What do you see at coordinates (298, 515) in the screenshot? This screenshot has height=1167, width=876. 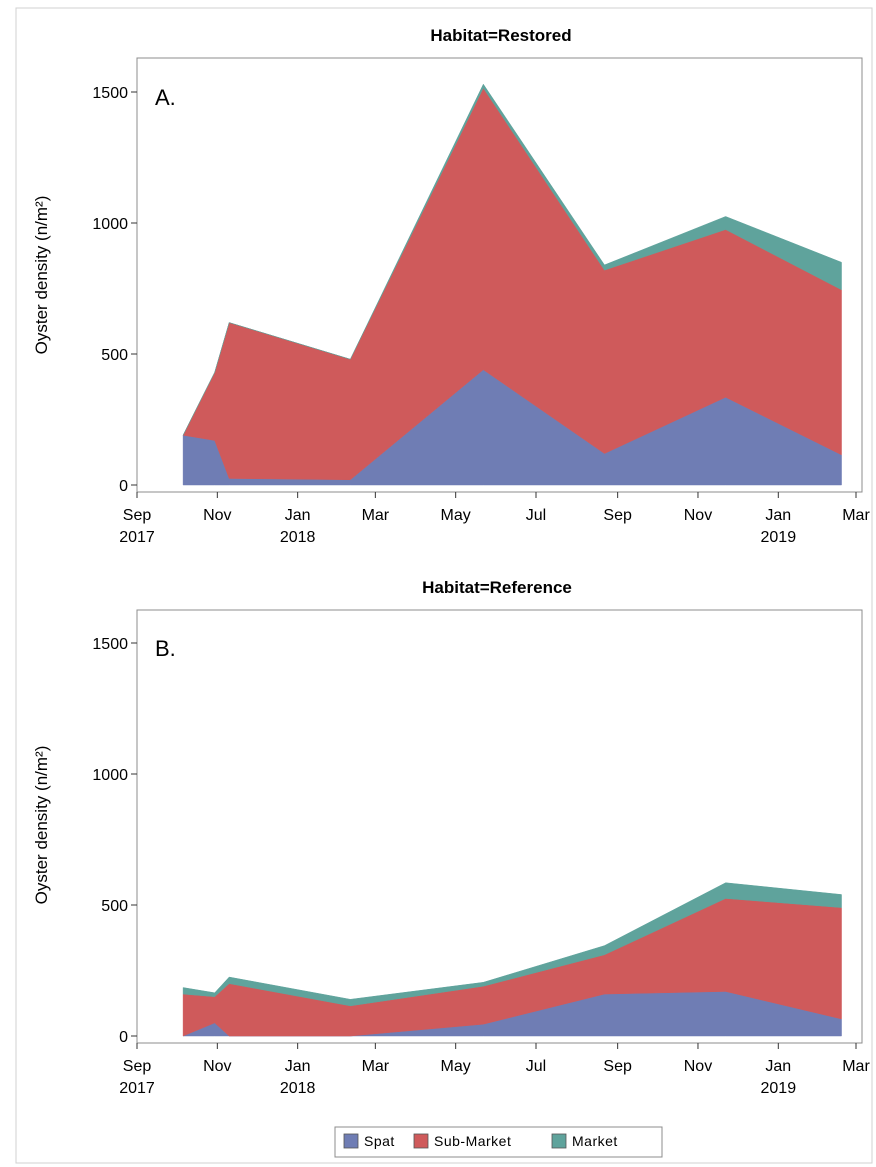 I see `panel-a-xtick-label-2: Jan` at bounding box center [298, 515].